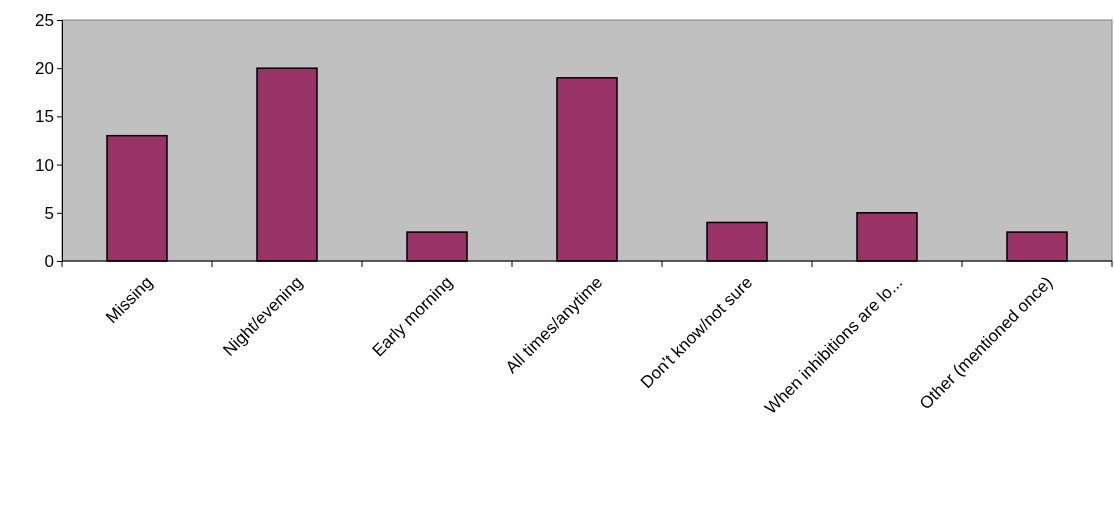 Image resolution: width=1114 pixels, height=525 pixels. I want to click on y-tick-label: 10, so click(44, 165).